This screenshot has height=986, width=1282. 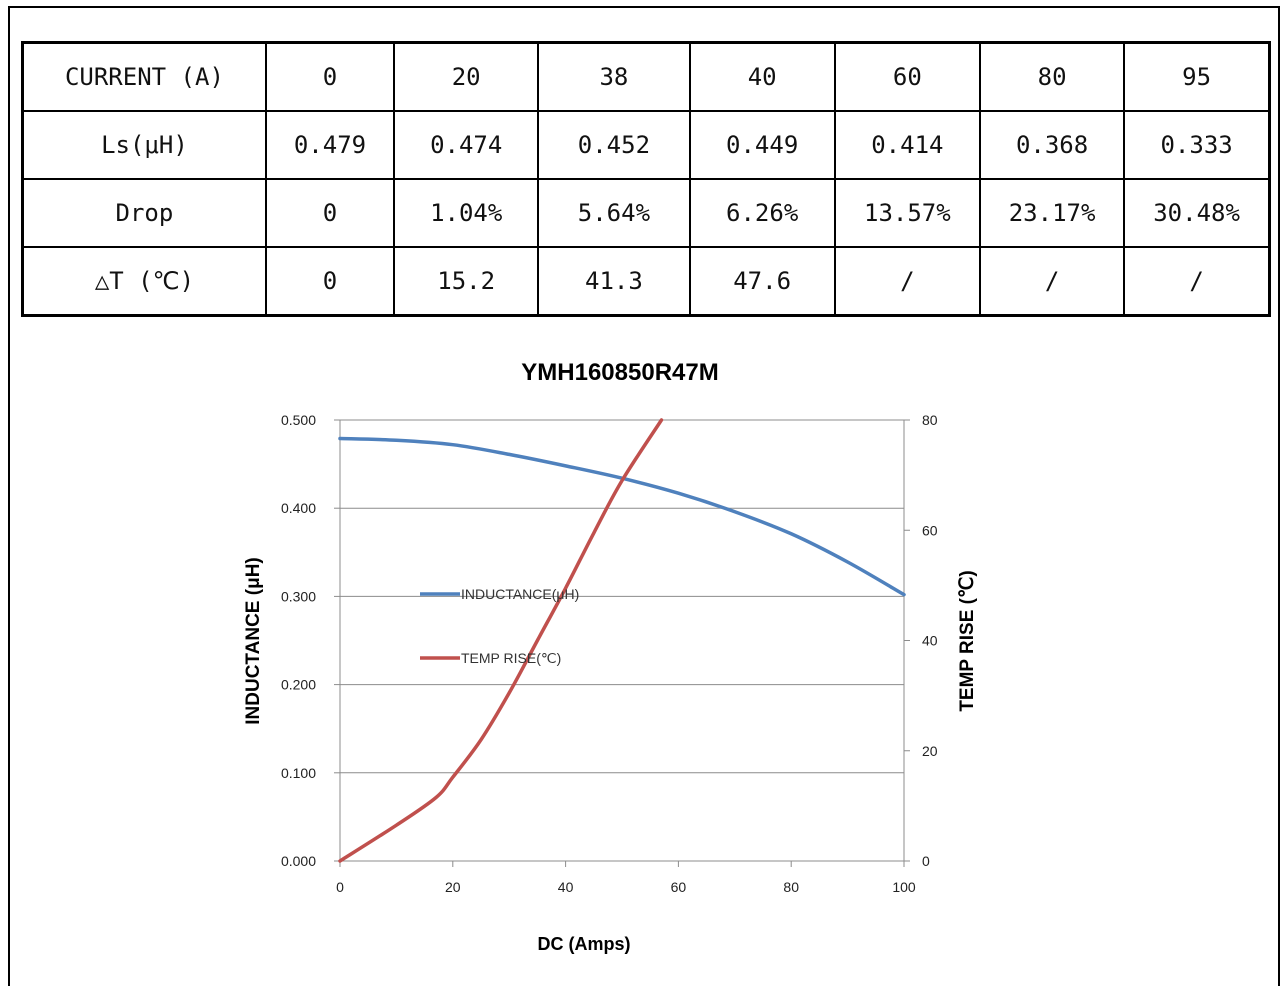 I want to click on table-row: CURRENT (A) 0 20 38 40 60 80 95, so click(x=646, y=76).